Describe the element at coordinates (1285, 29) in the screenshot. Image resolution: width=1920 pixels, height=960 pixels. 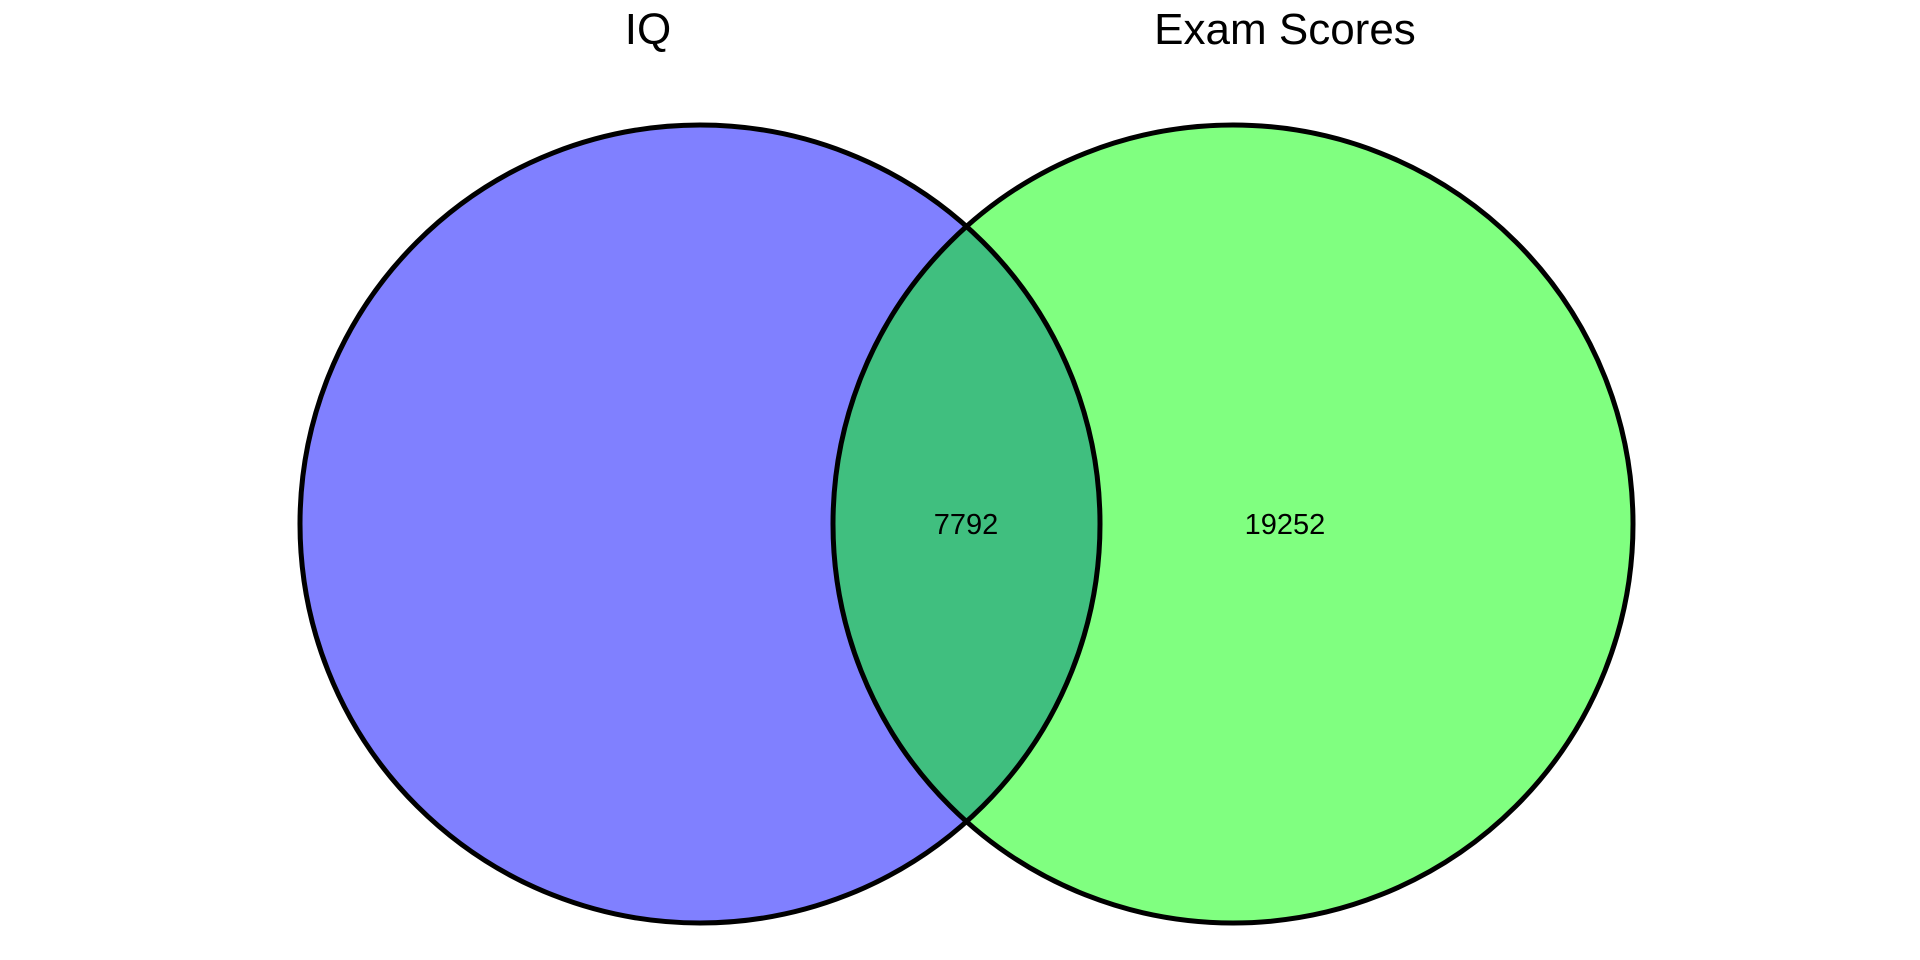
I see `exam-scores-set-title: Exam Scores` at that location.